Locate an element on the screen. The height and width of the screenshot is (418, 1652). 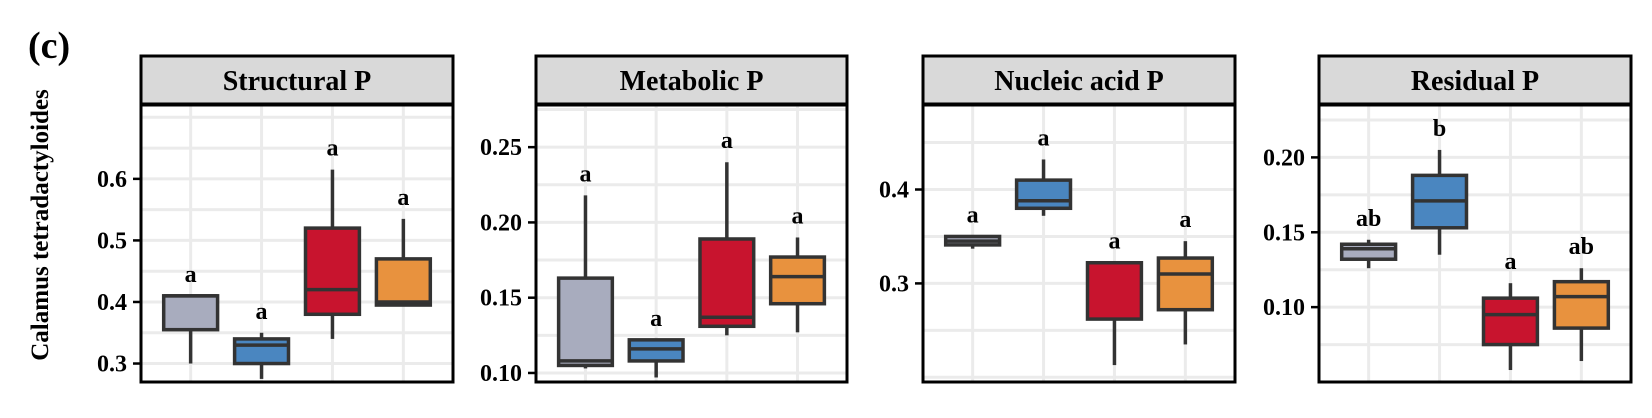
facet-title: Residual P is located at coordinates (1475, 81).